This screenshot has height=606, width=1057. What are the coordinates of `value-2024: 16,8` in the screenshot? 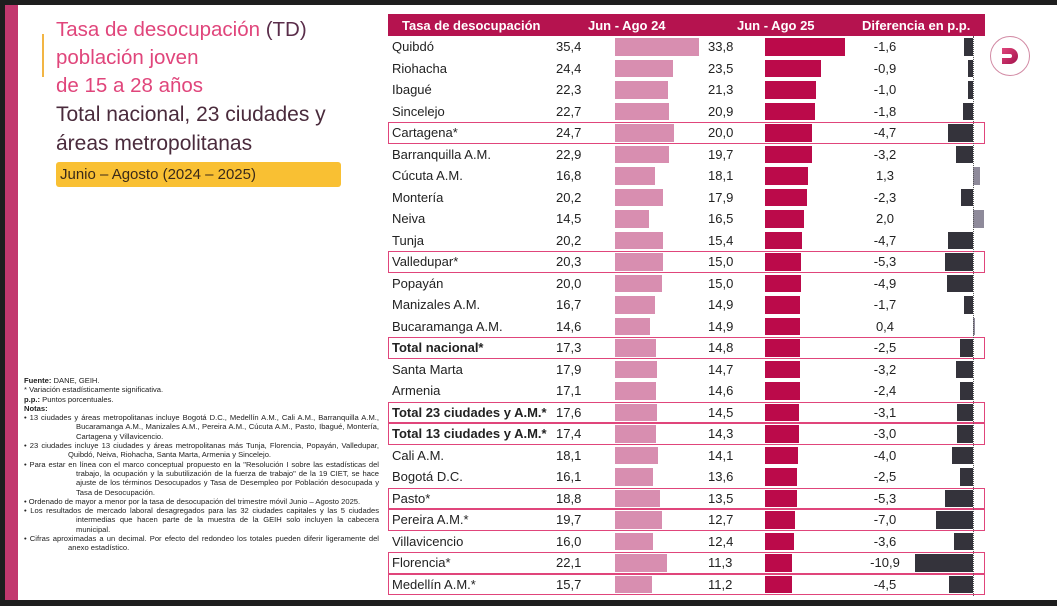 It's located at (569, 175).